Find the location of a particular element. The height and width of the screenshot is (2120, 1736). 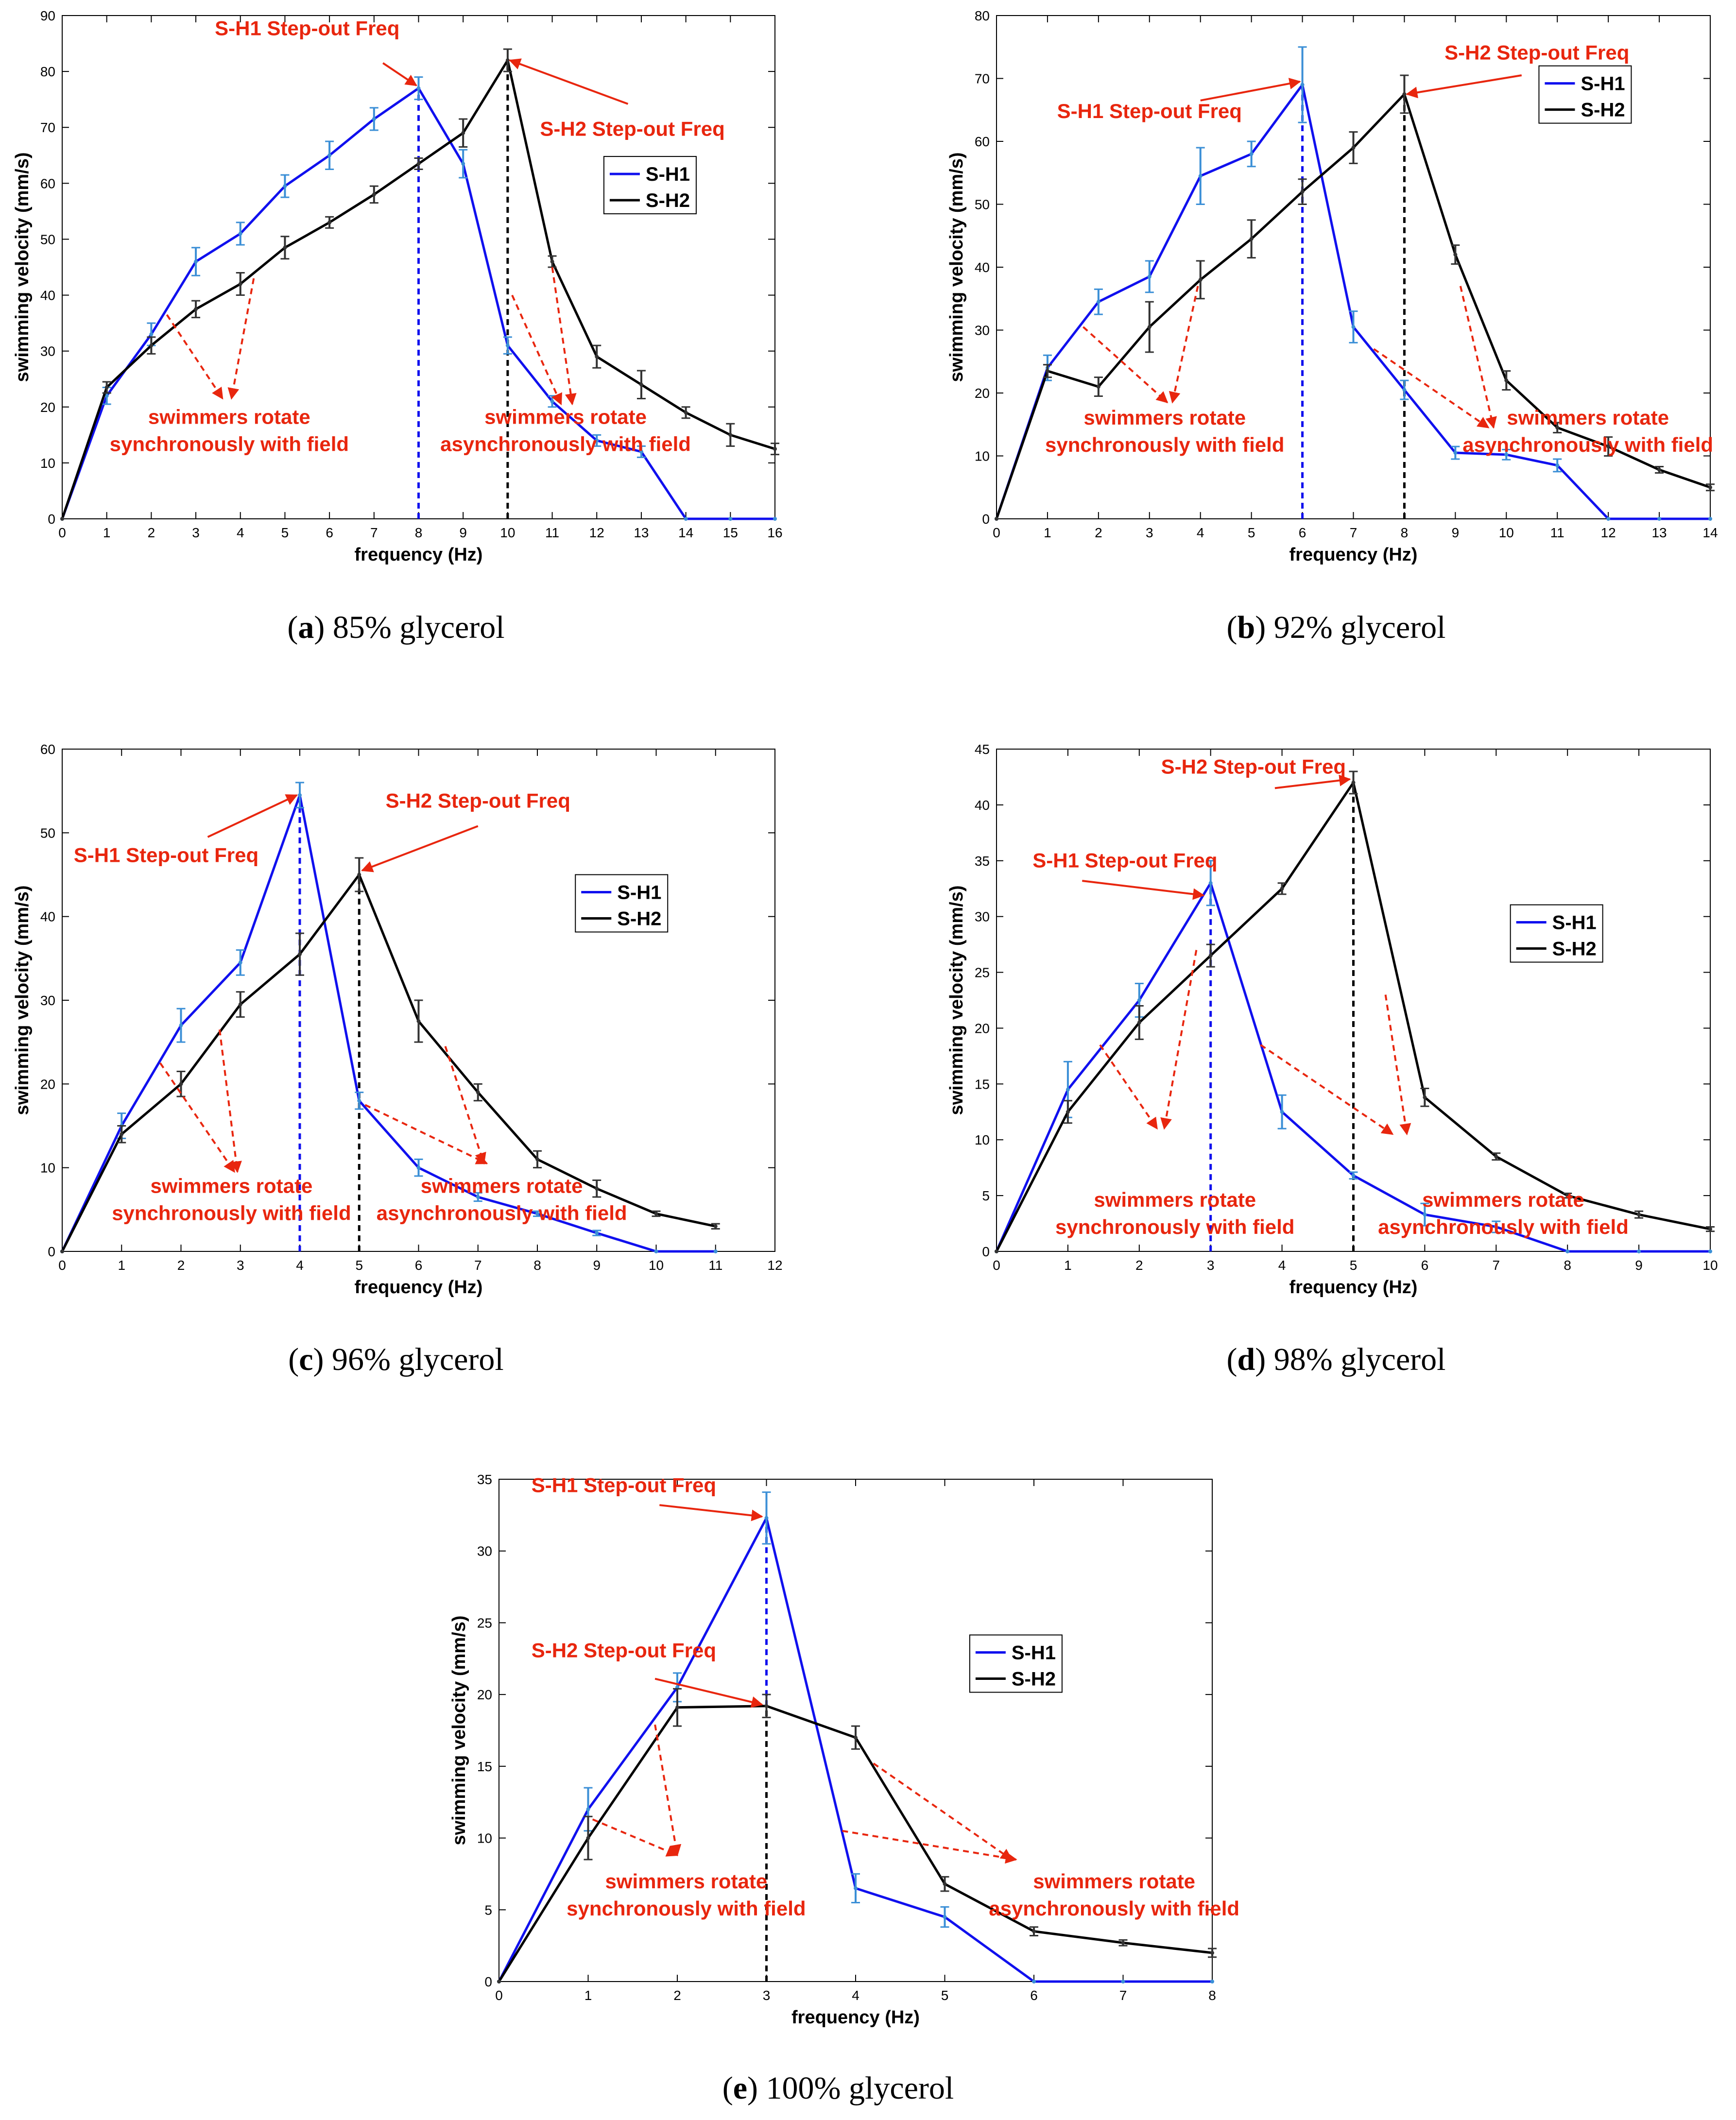

y-tick-label: 0 is located at coordinates (51, 519).